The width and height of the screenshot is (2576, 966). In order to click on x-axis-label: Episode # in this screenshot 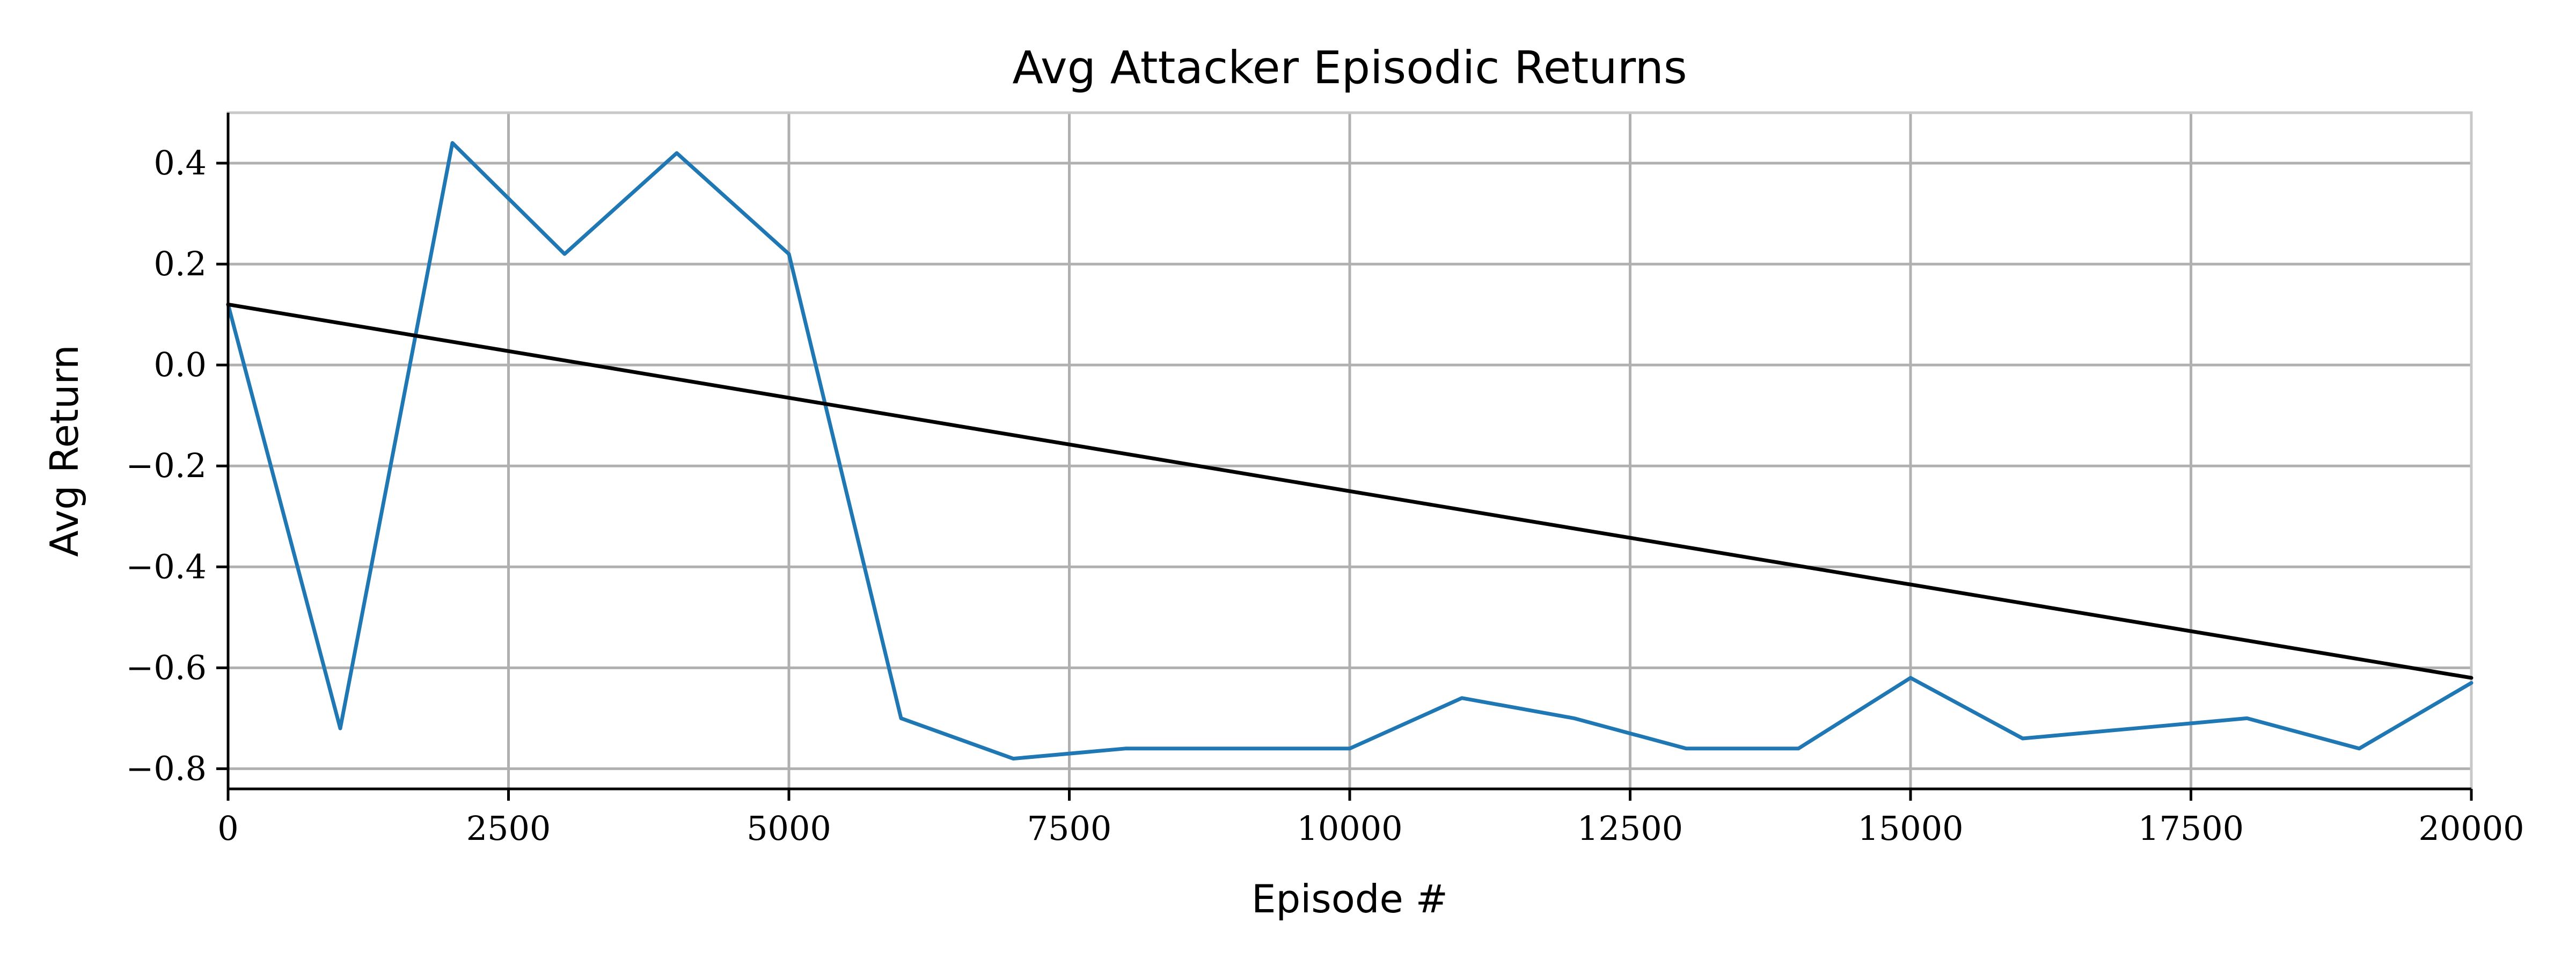, I will do `click(1350, 898)`.